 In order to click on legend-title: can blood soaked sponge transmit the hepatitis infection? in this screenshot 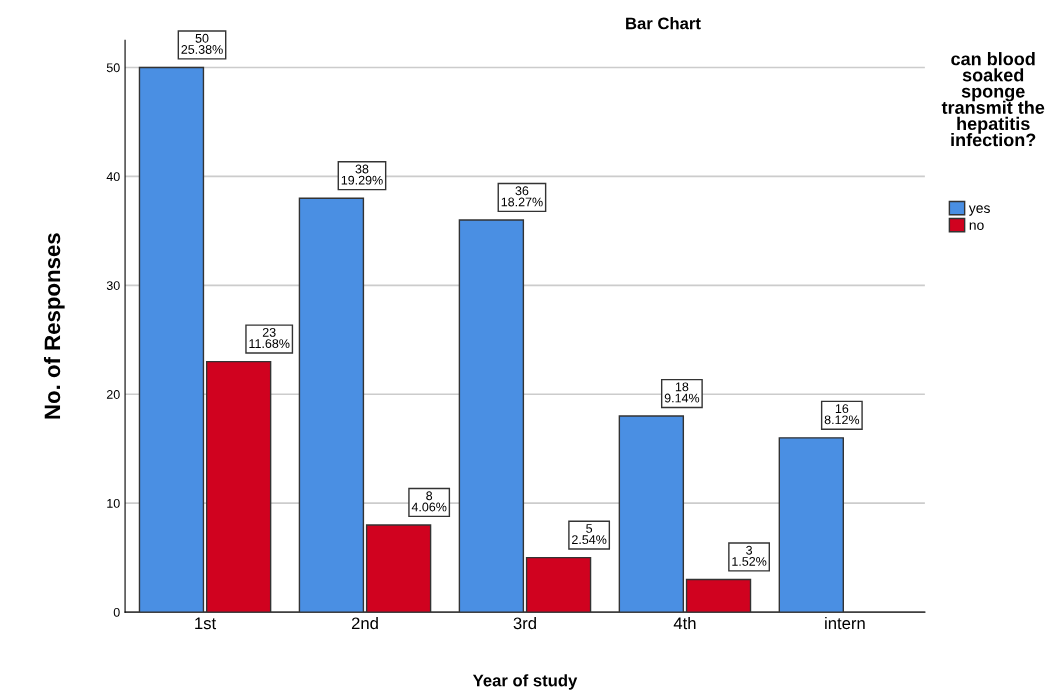, I will do `click(993, 99)`.